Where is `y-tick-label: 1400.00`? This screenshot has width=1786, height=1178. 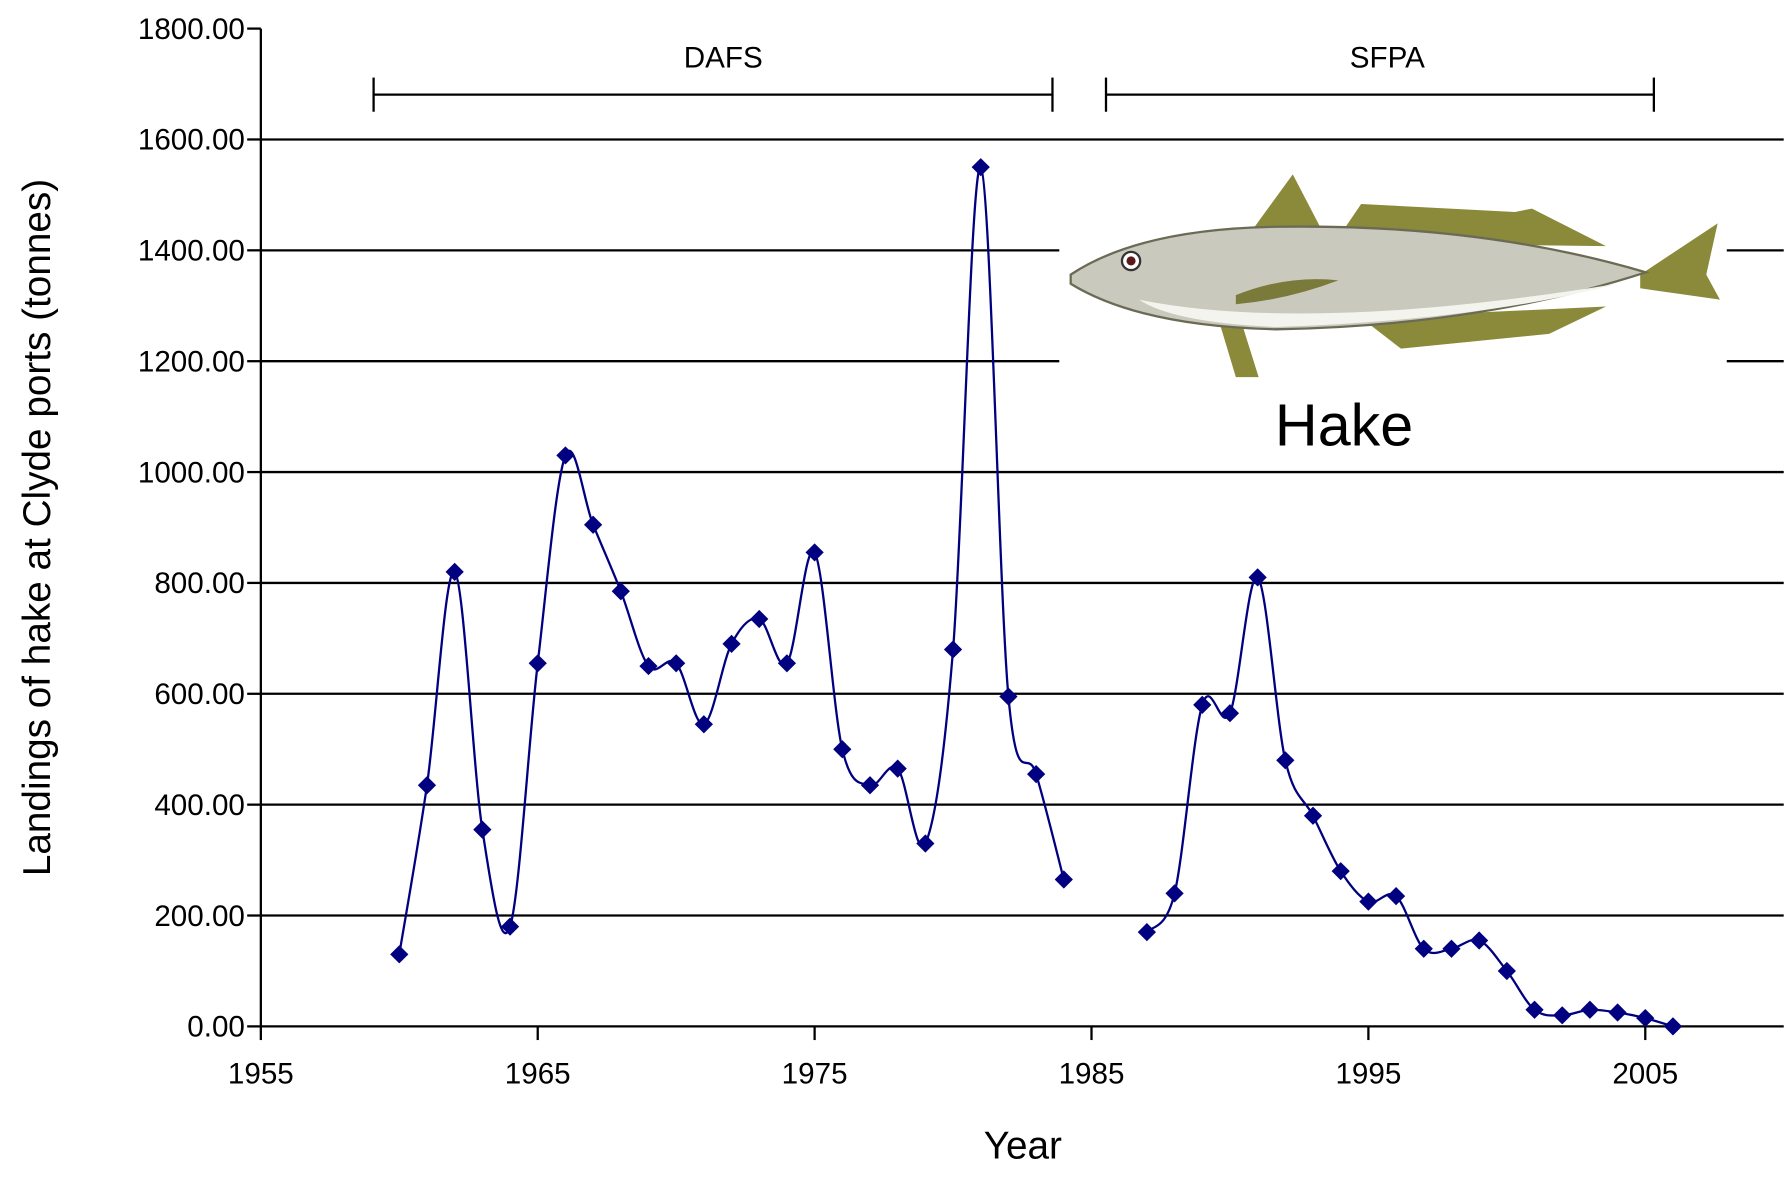
y-tick-label: 1400.00 is located at coordinates (191, 251).